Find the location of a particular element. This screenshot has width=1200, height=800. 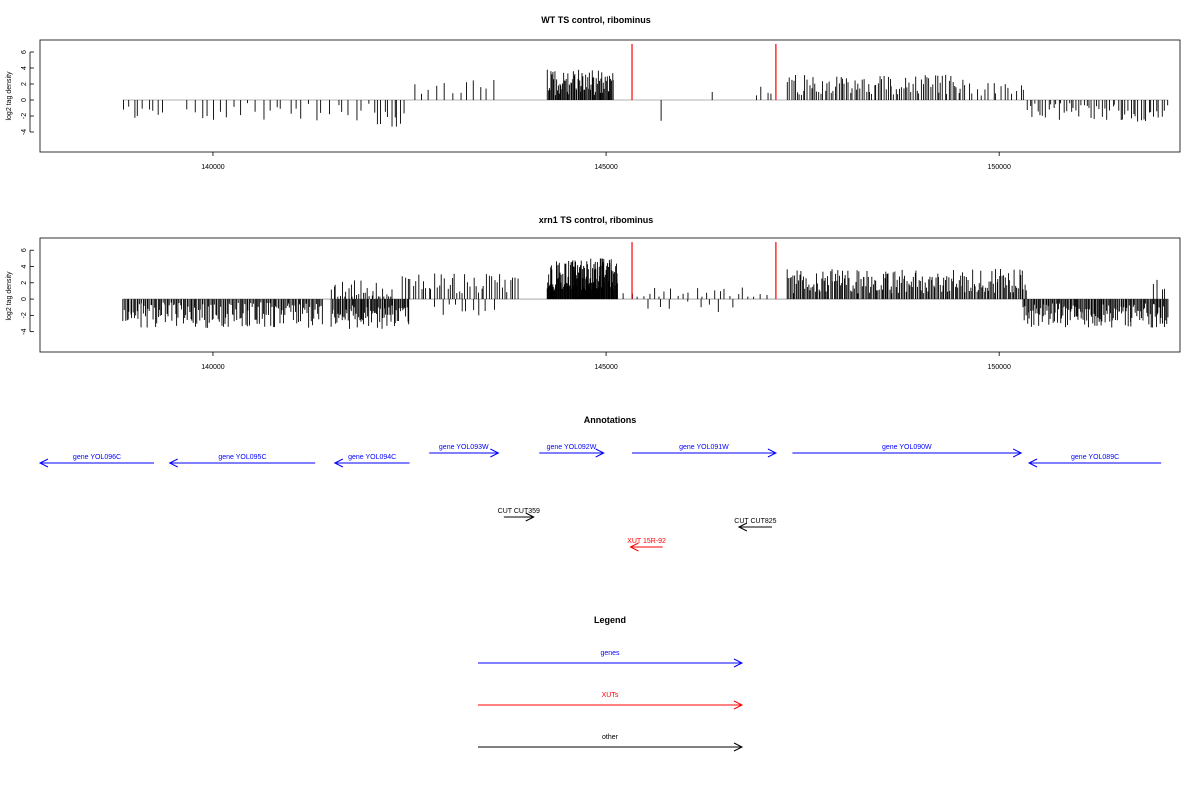

xrn1-y-axis-label: log2 tag density is located at coordinates (9, 296).